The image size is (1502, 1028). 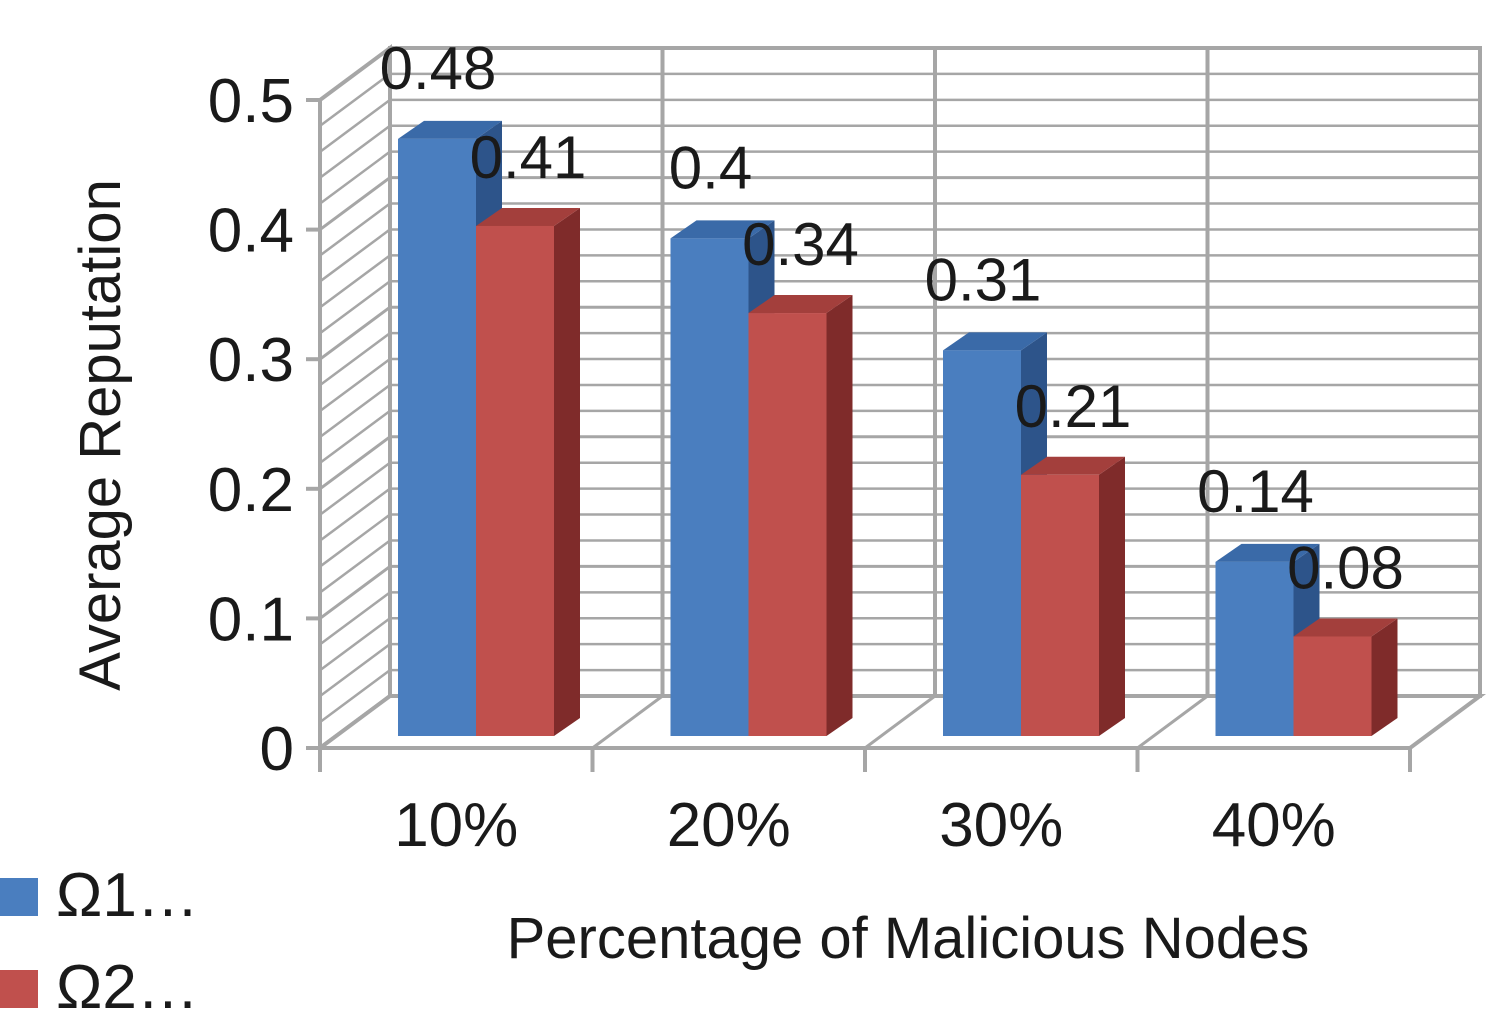 I want to click on bar-2-10pct, so click(x=528, y=471).